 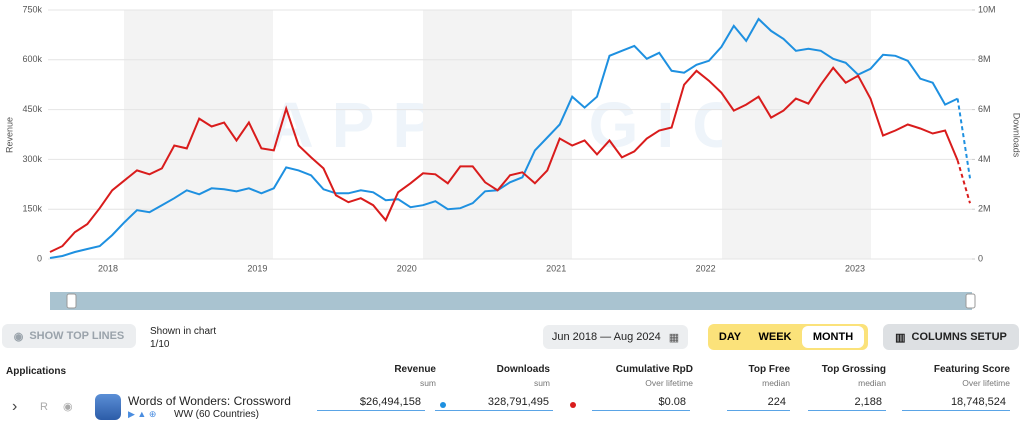 I want to click on y2-axis-label: Downloads, so click(x=1017, y=135).